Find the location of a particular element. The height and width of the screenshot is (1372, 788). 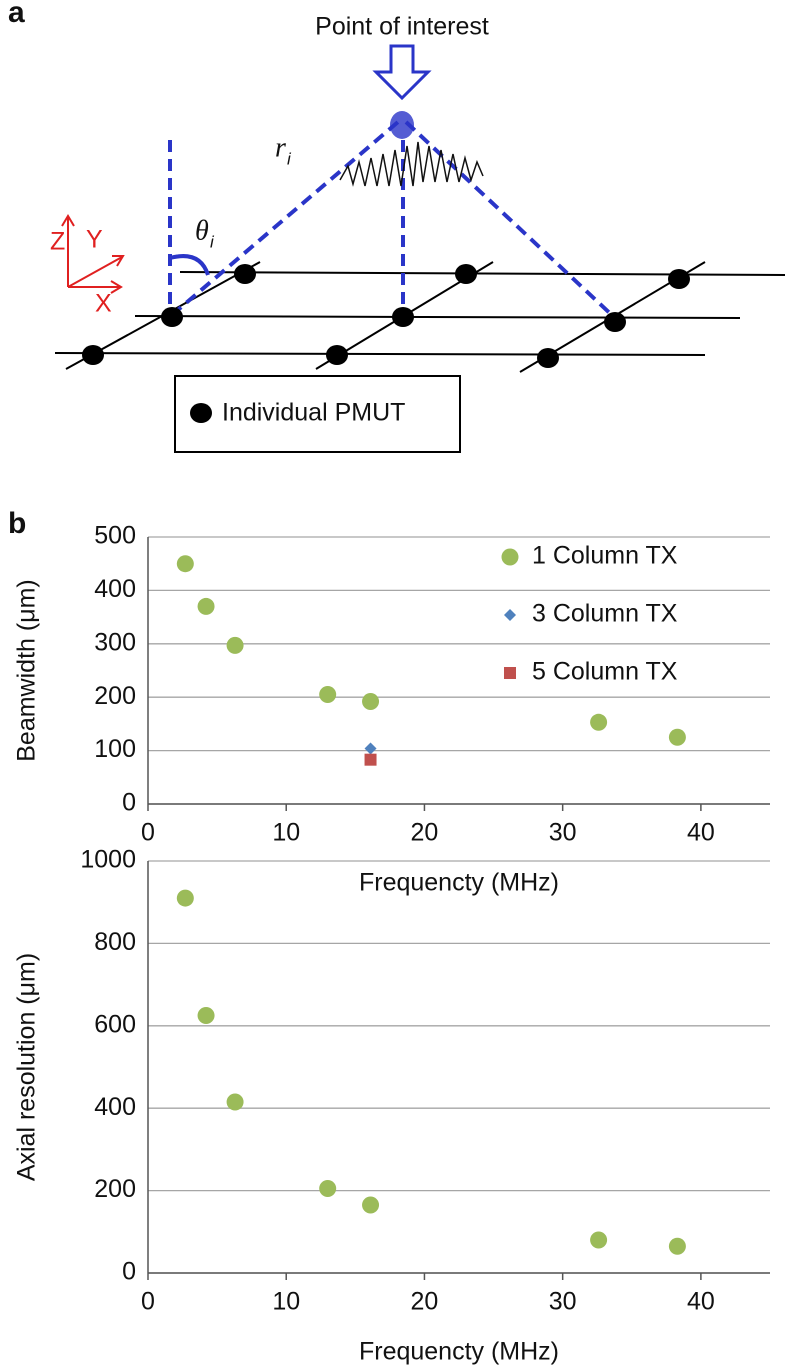

diagram-title: Point of interest is located at coordinates (402, 27).